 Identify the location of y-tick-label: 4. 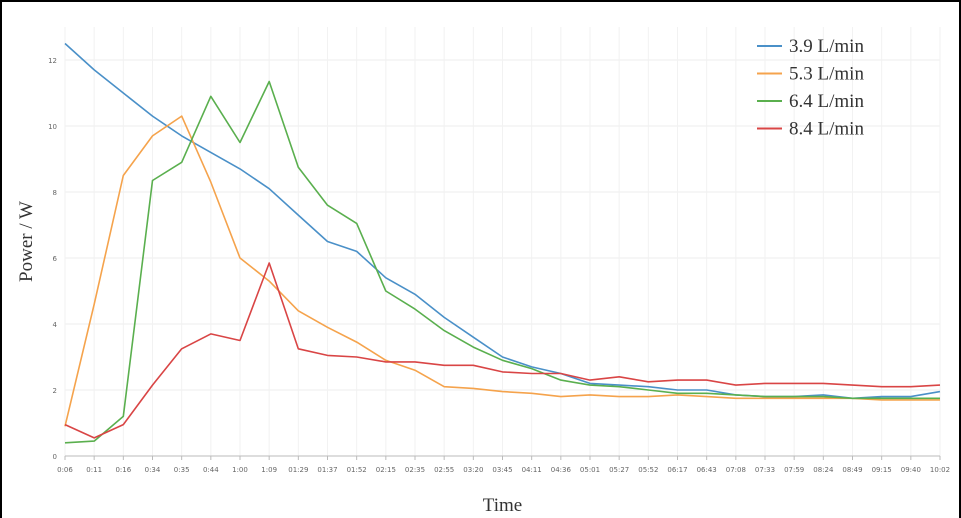
(55, 325).